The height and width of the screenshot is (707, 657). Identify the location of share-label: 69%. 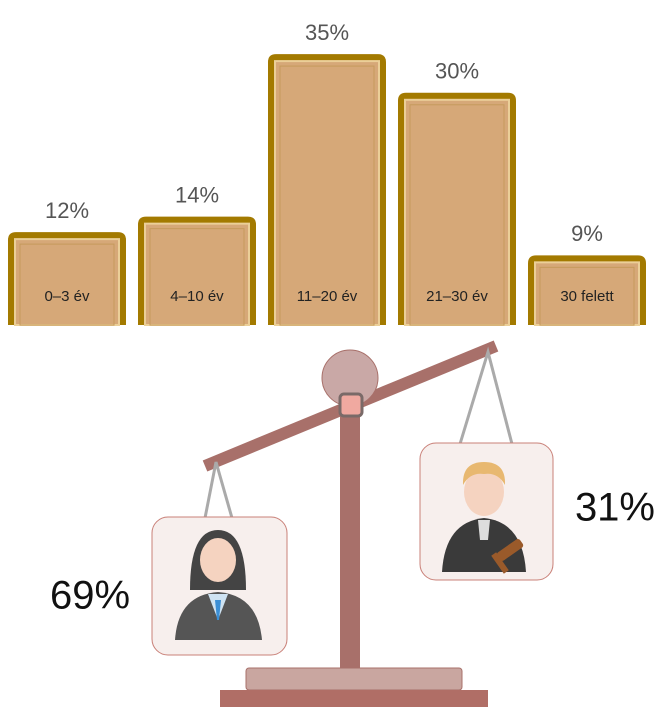
(90, 596).